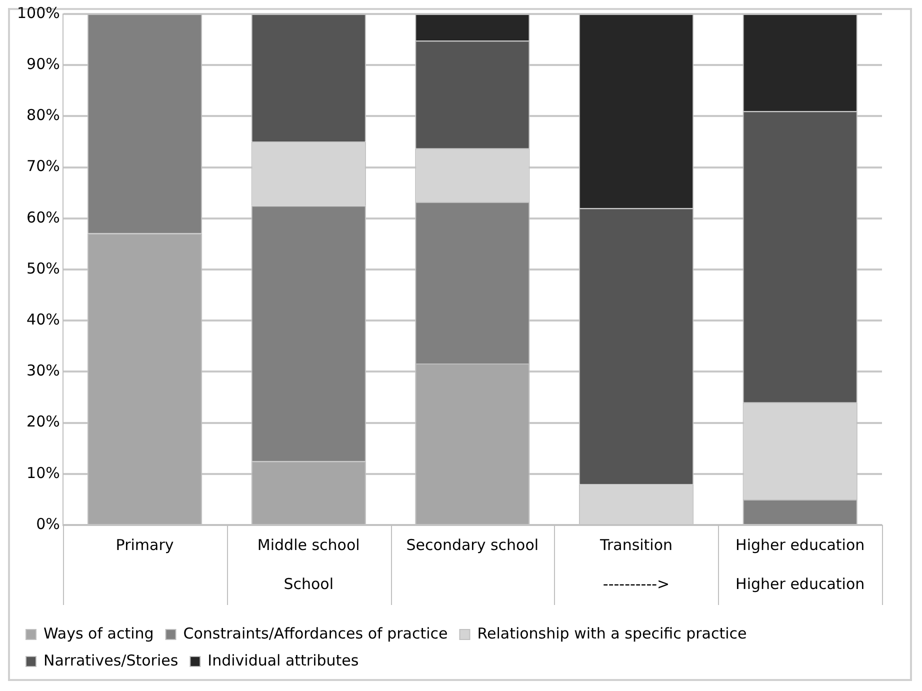 This screenshot has width=922, height=691. What do you see at coordinates (472, 545) in the screenshot?
I see `x-tick-label: Secondary school` at bounding box center [472, 545].